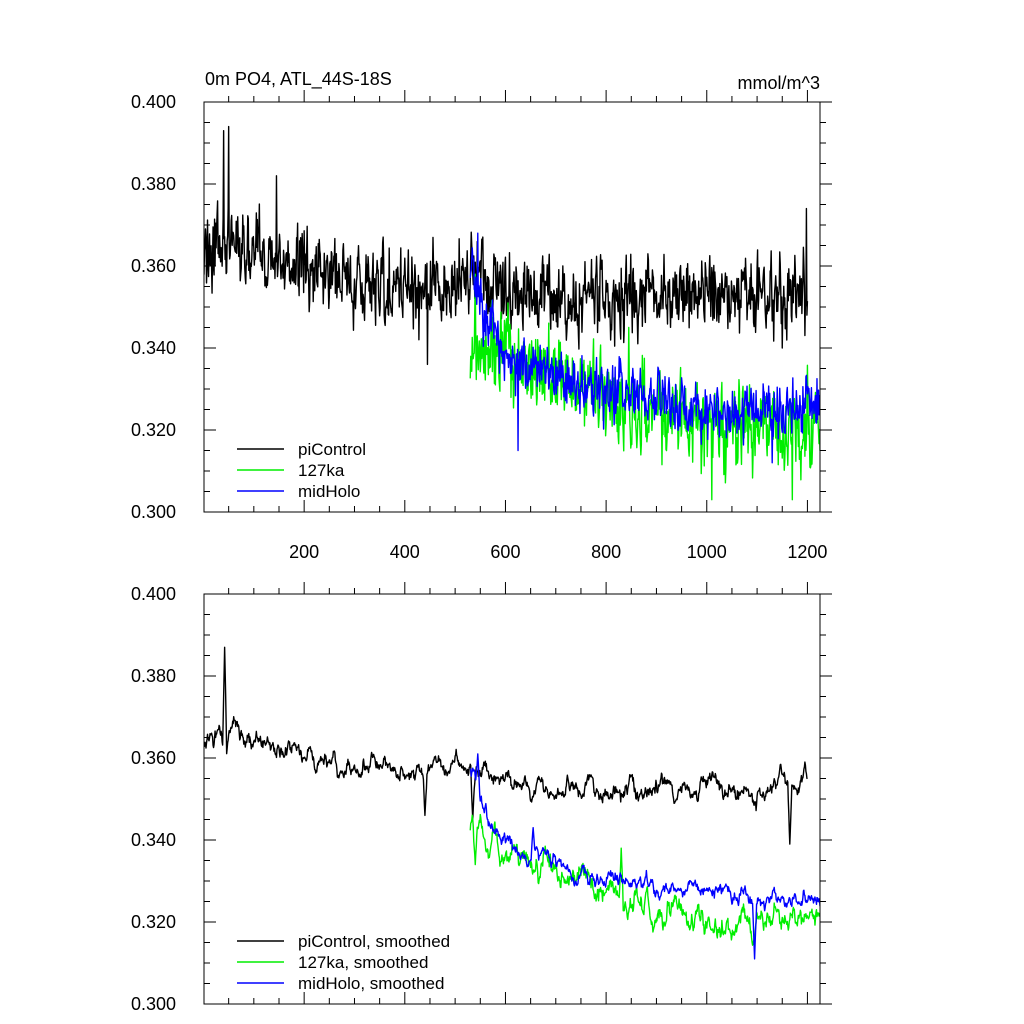 The height and width of the screenshot is (1024, 1024). I want to click on x-tick-label: 800, so click(606, 552).